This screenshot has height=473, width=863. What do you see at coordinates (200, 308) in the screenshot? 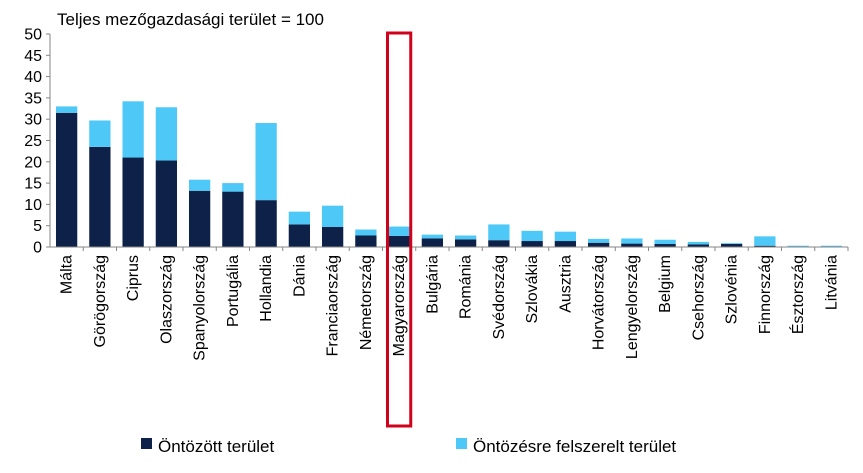
I see `category-label: Spanyolország` at bounding box center [200, 308].